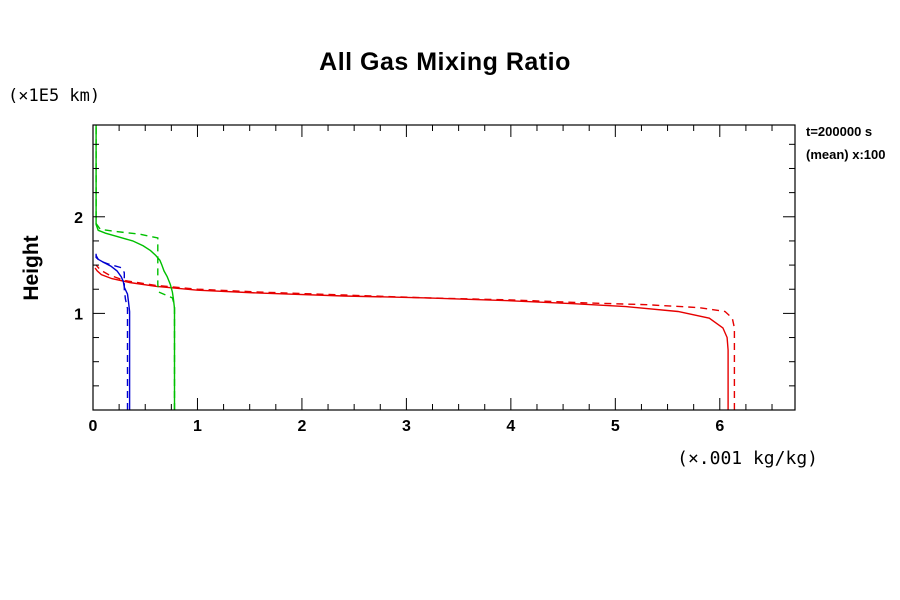 This screenshot has height=600, width=900. What do you see at coordinates (719, 426) in the screenshot?
I see `x-tick-label: 6` at bounding box center [719, 426].